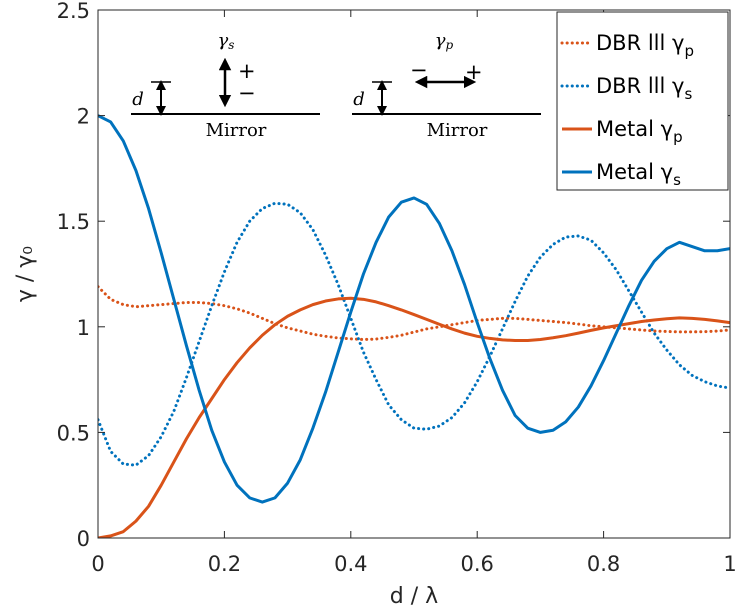 The width and height of the screenshot is (737, 615). I want to click on inset-right-distance-label: d, so click(359, 99).